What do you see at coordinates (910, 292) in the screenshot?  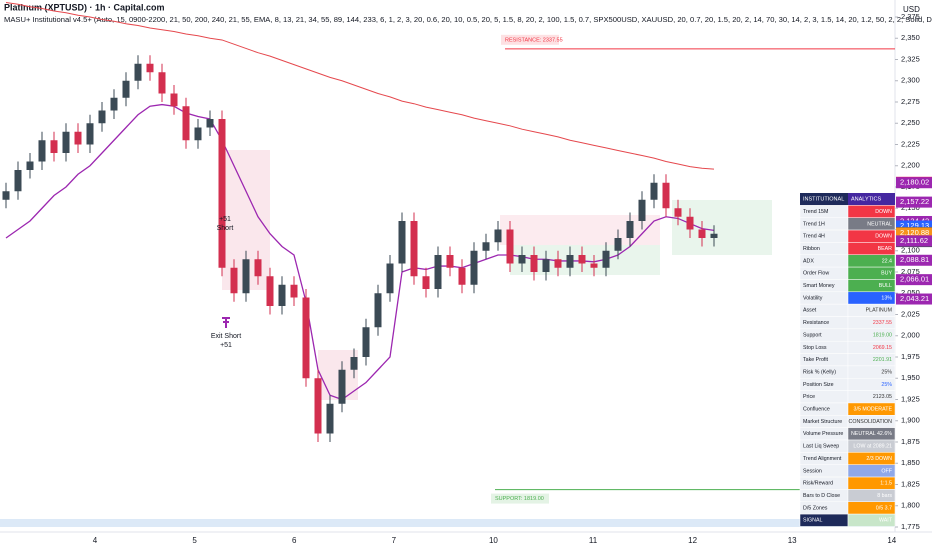 I see `y-tick-label: 2,050` at bounding box center [910, 292].